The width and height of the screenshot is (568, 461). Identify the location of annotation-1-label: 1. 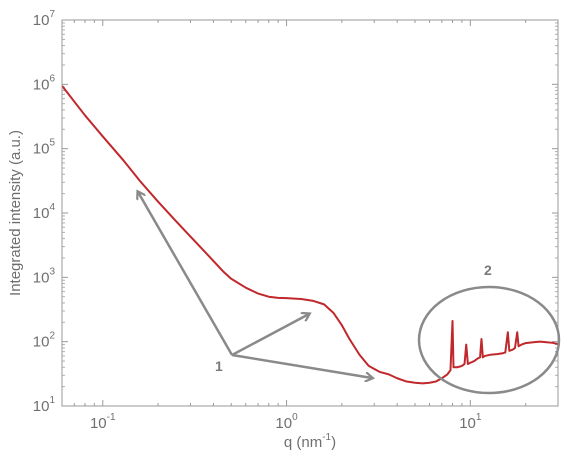
(219, 366).